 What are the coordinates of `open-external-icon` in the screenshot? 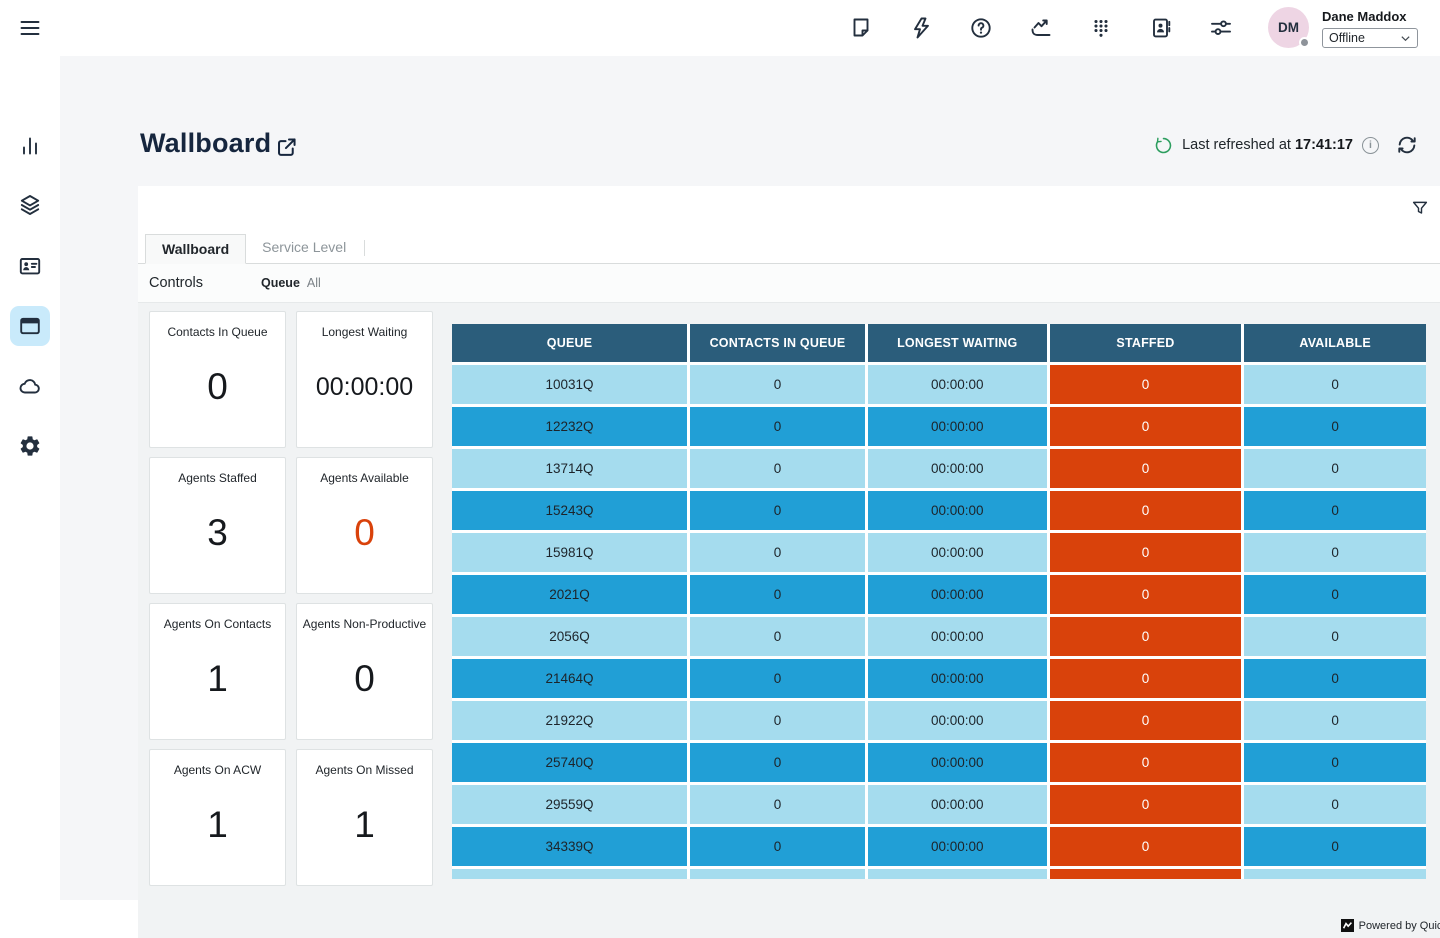 It's located at (286, 147).